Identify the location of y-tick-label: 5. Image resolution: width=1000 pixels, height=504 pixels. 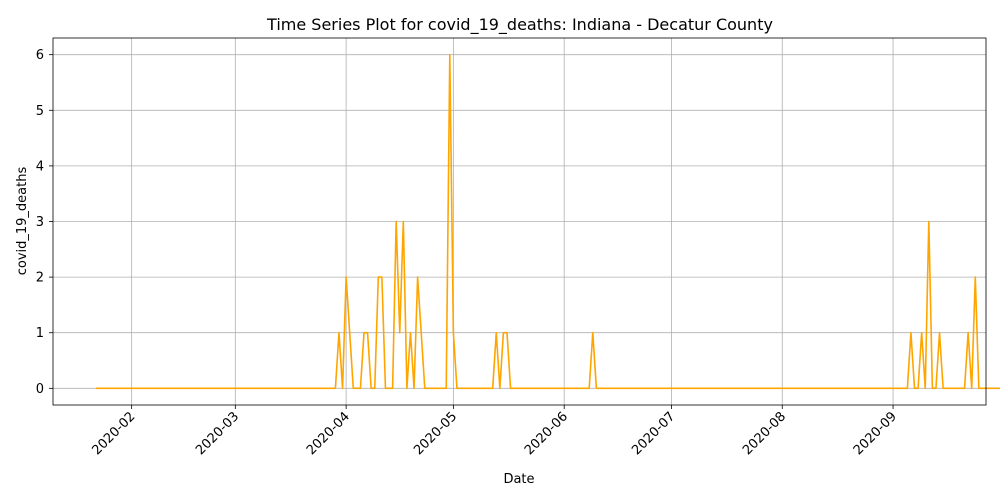
(40, 111).